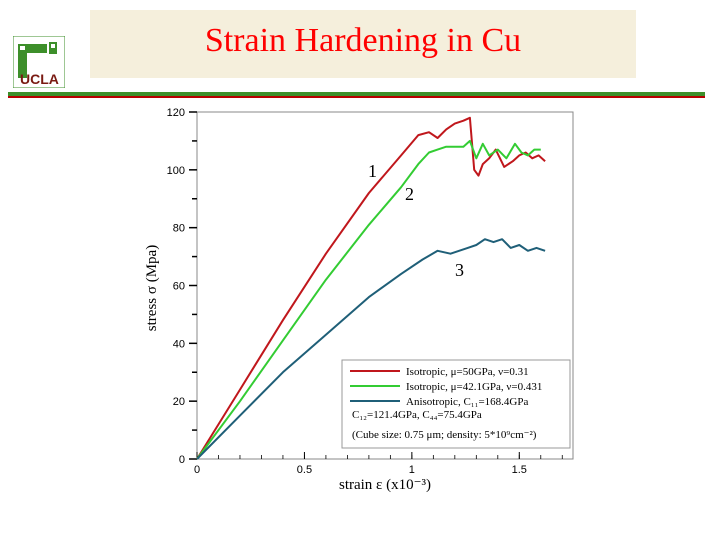 Image resolution: width=720 pixels, height=540 pixels. I want to click on legend-label-isotropic-50: Isotropic, μ=50GPa, ν=0.31, so click(467, 372).